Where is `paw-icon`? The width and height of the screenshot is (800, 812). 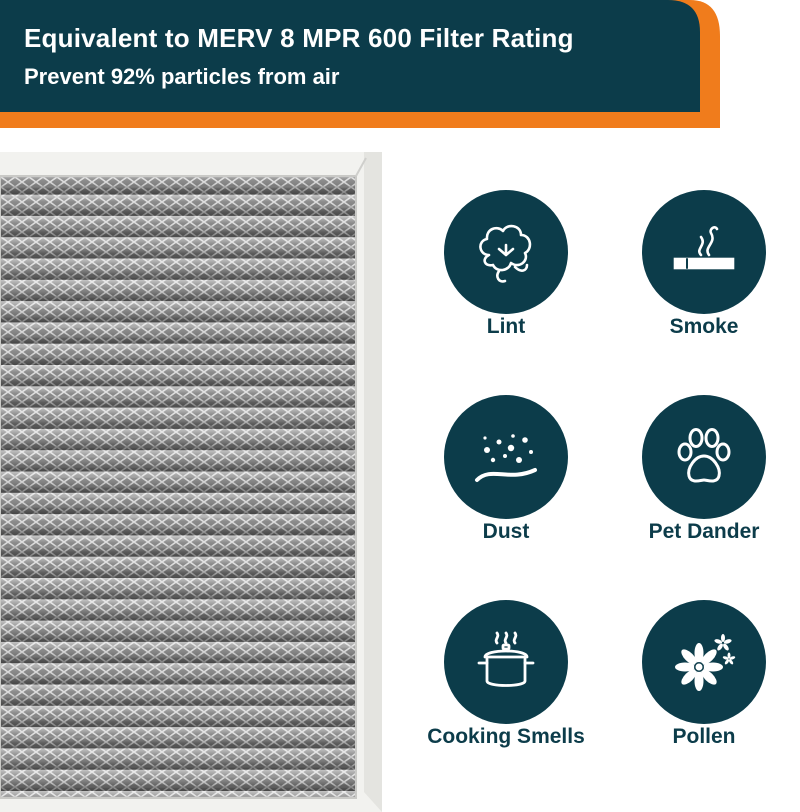
paw-icon is located at coordinates (704, 455).